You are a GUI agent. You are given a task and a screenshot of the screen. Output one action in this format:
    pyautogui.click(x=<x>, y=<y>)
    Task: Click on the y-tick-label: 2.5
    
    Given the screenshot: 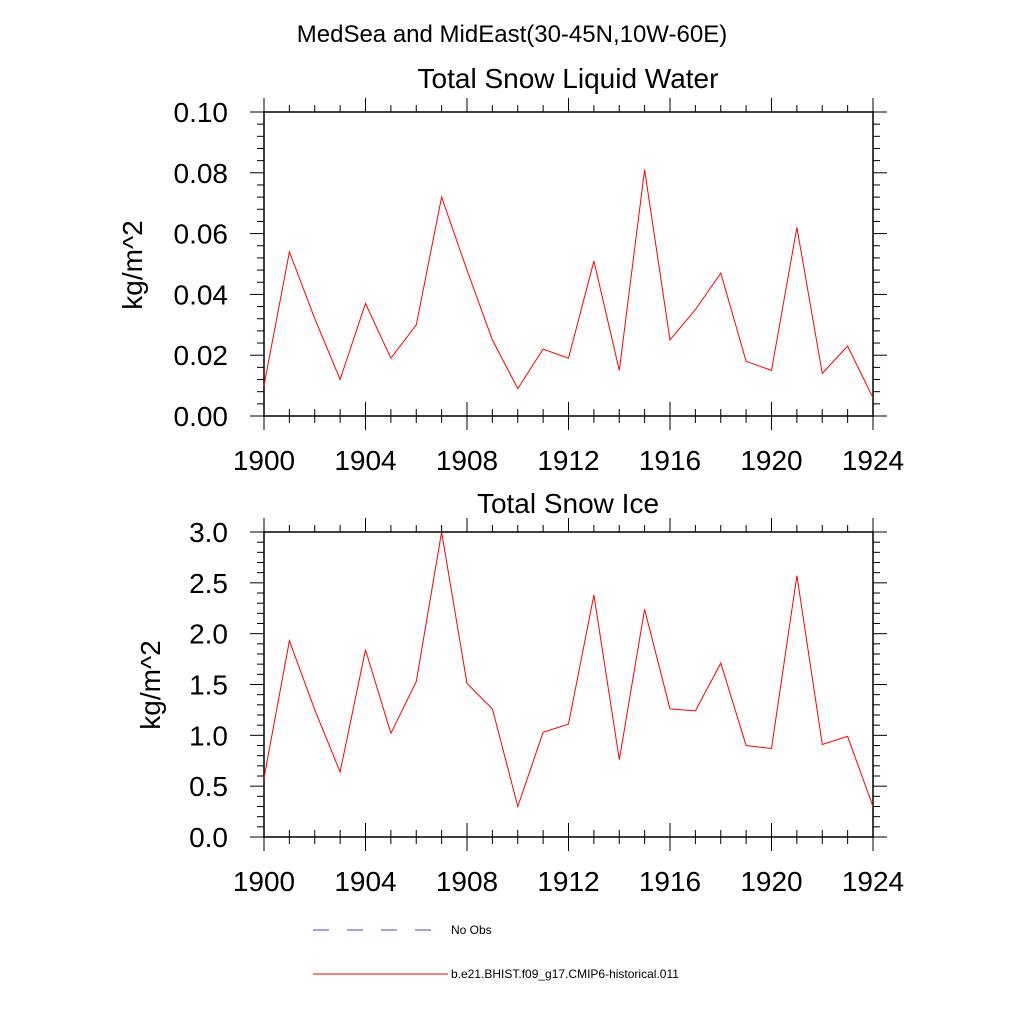 What is the action you would take?
    pyautogui.click(x=208, y=583)
    